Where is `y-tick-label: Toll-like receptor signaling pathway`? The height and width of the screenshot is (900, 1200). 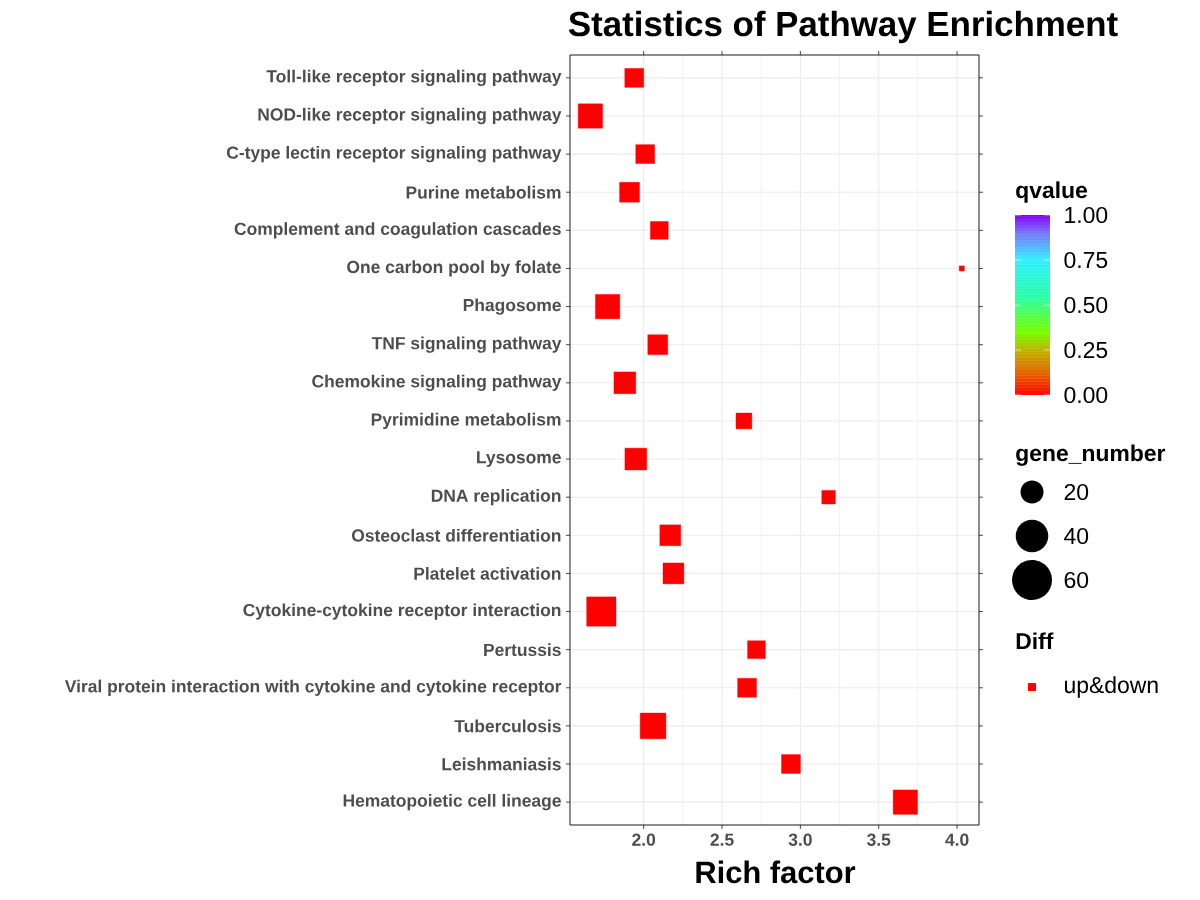 y-tick-label: Toll-like receptor signaling pathway is located at coordinates (414, 78).